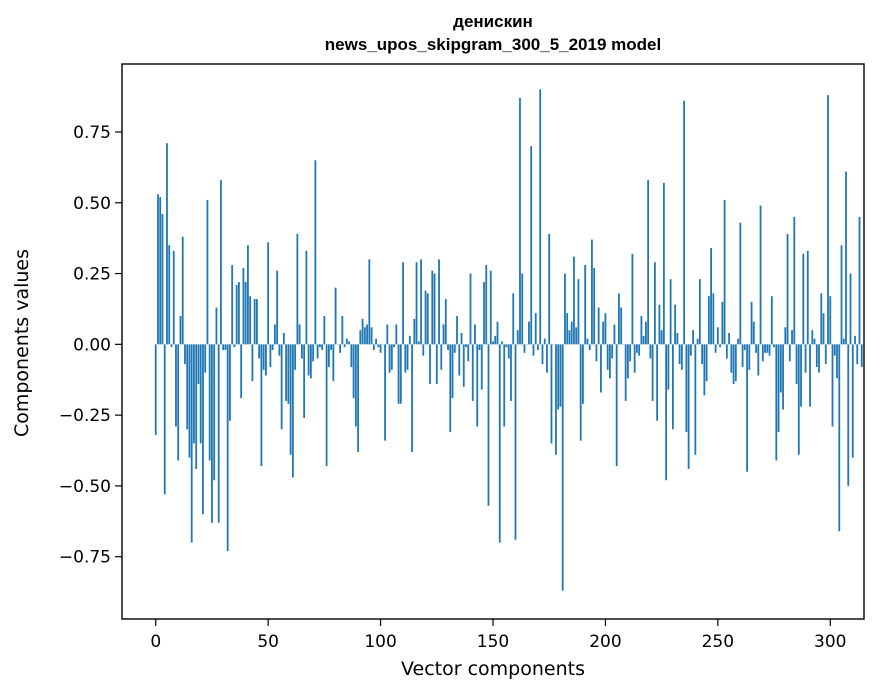  I want to click on x-tick-label: 50, so click(268, 642).